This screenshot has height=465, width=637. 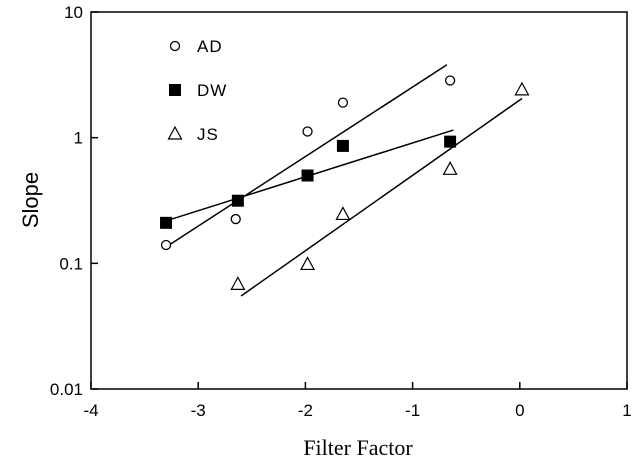 I want to click on x-tick-label: -4, so click(x=90, y=410).